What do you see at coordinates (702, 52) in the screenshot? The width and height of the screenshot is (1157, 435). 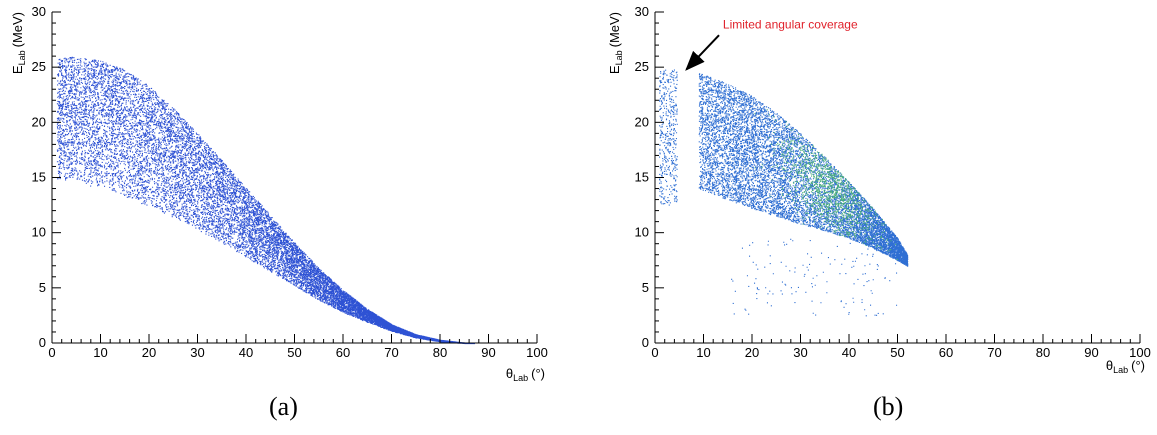 I see `annotation-arrow` at bounding box center [702, 52].